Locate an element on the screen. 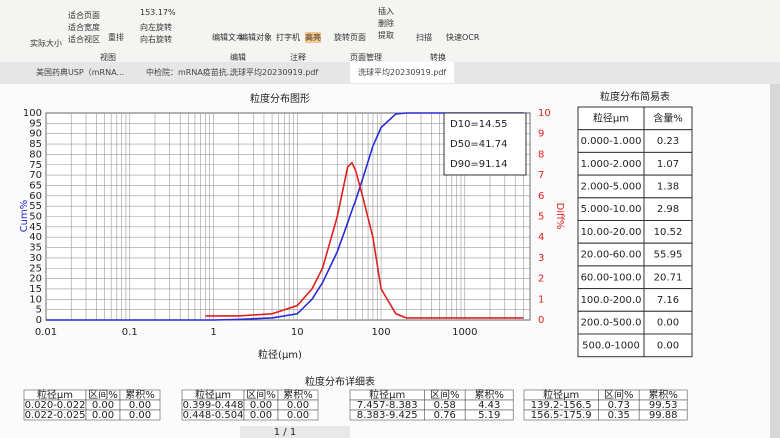 This screenshot has height=438, width=780. button: 删除 is located at coordinates (386, 23).